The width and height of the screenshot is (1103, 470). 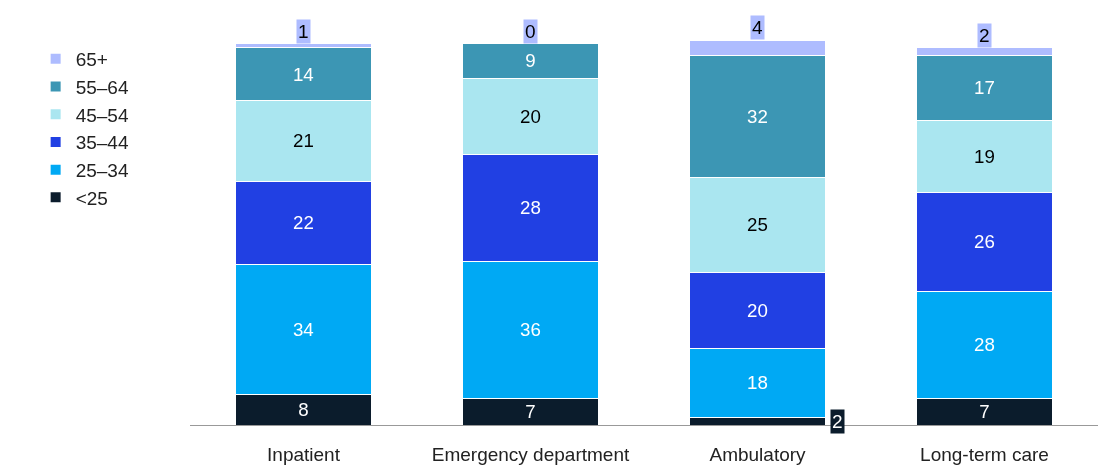 What do you see at coordinates (91, 60) in the screenshot?
I see `legend-label: 65+` at bounding box center [91, 60].